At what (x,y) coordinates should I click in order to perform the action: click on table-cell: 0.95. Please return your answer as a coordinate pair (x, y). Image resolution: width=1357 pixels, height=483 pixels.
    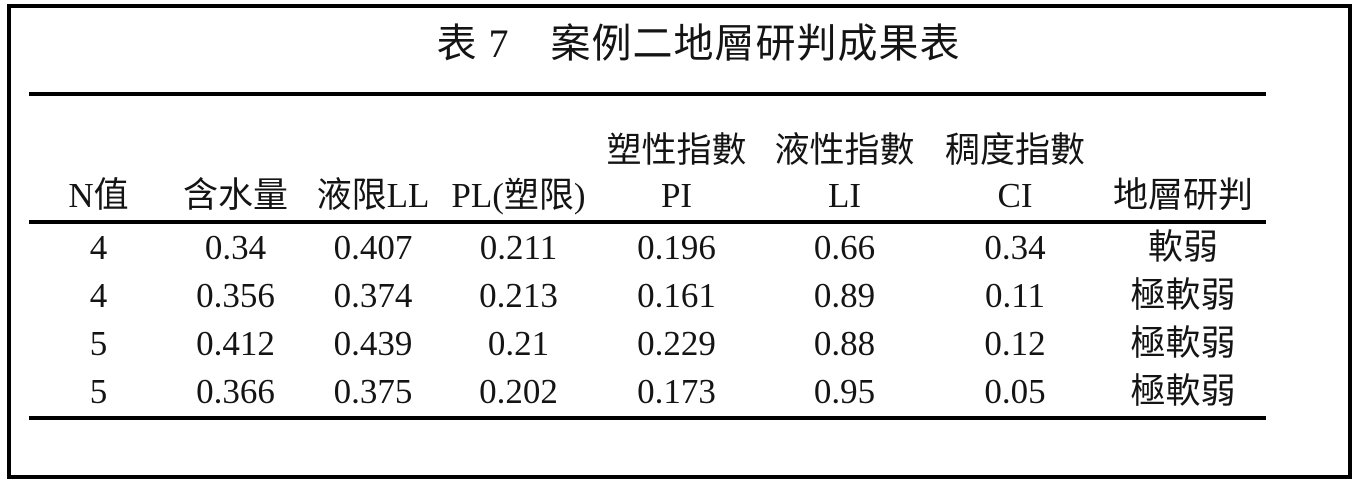
    Looking at the image, I should click on (844, 391).